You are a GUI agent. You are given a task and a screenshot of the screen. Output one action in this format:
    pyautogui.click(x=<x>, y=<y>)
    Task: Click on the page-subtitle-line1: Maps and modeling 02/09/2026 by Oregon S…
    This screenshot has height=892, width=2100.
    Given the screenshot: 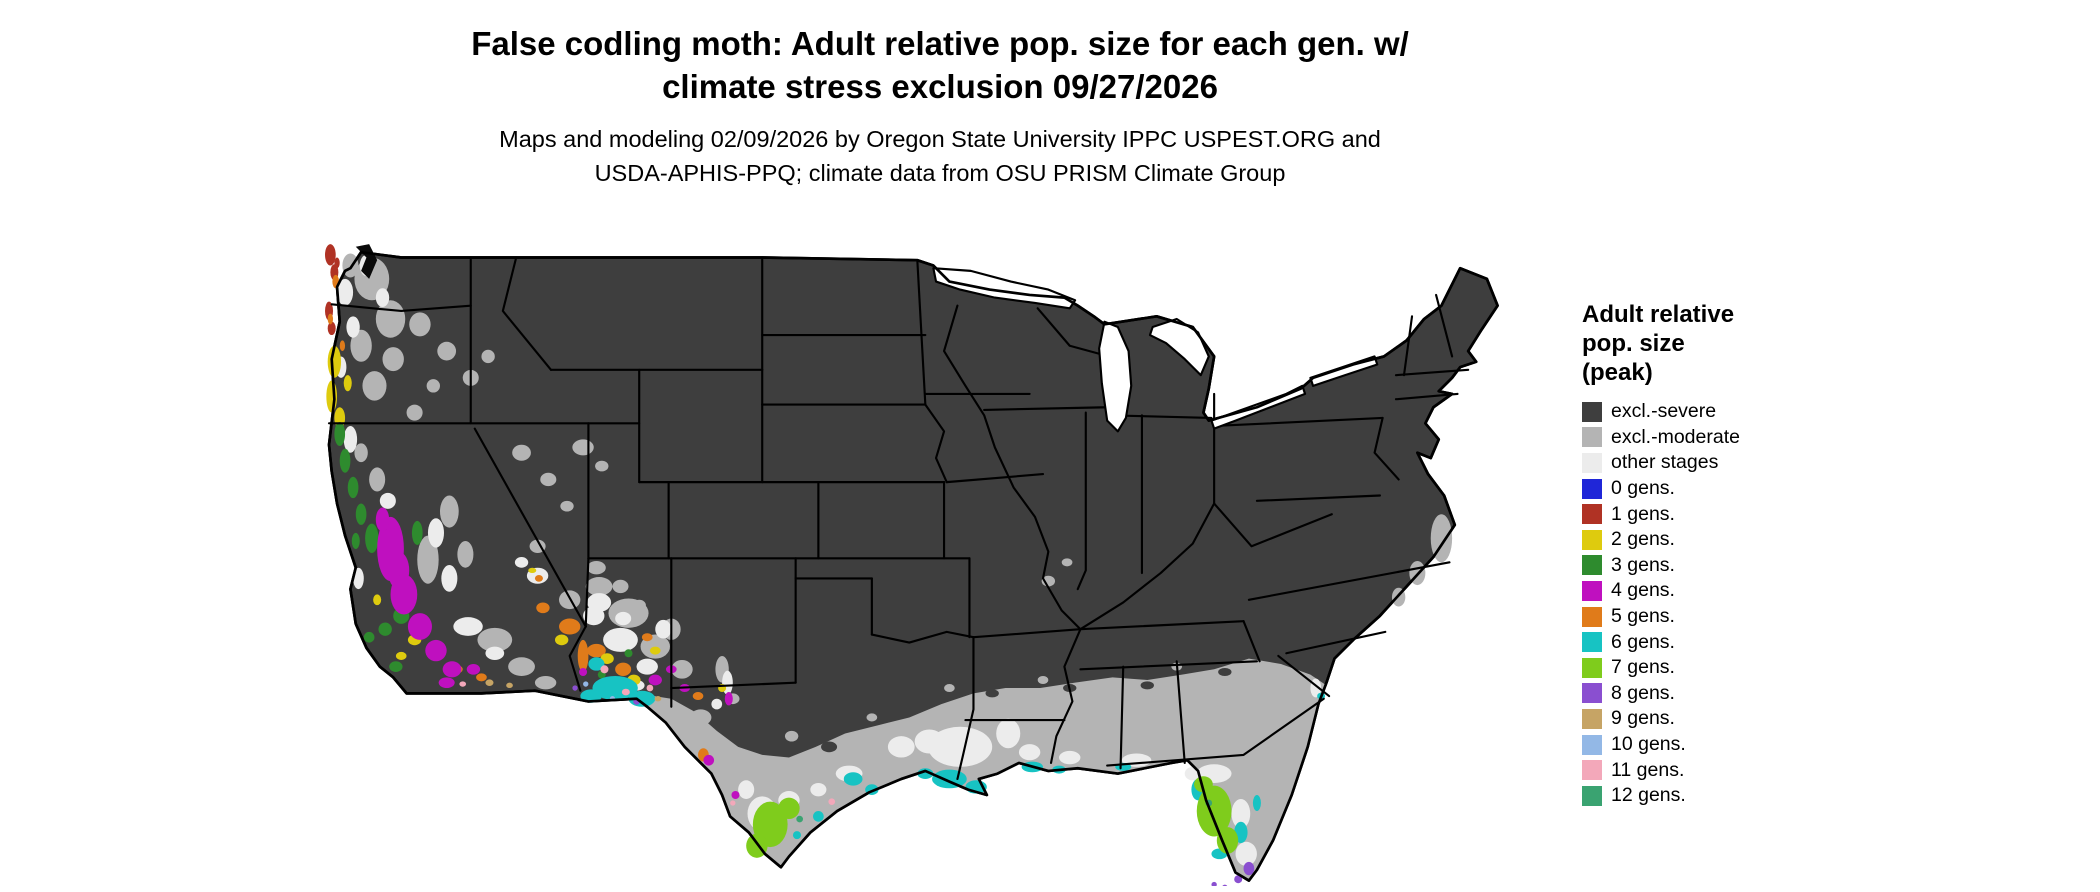 What is the action you would take?
    pyautogui.click(x=940, y=139)
    